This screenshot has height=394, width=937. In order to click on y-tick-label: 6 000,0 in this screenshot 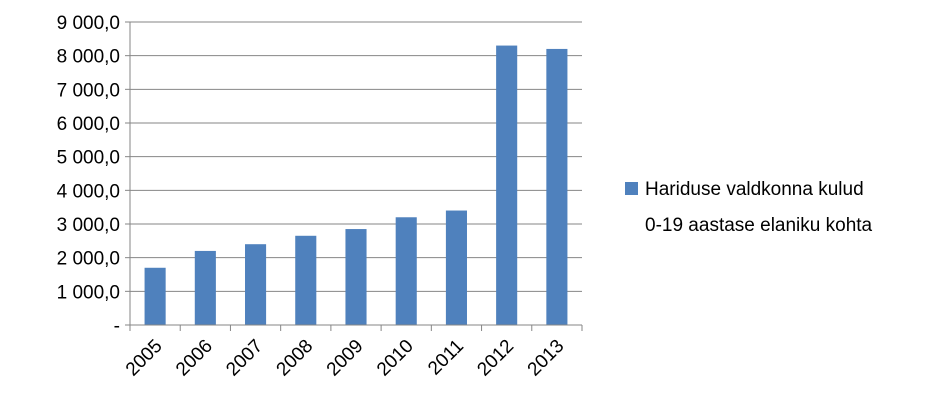, I will do `click(88, 124)`.